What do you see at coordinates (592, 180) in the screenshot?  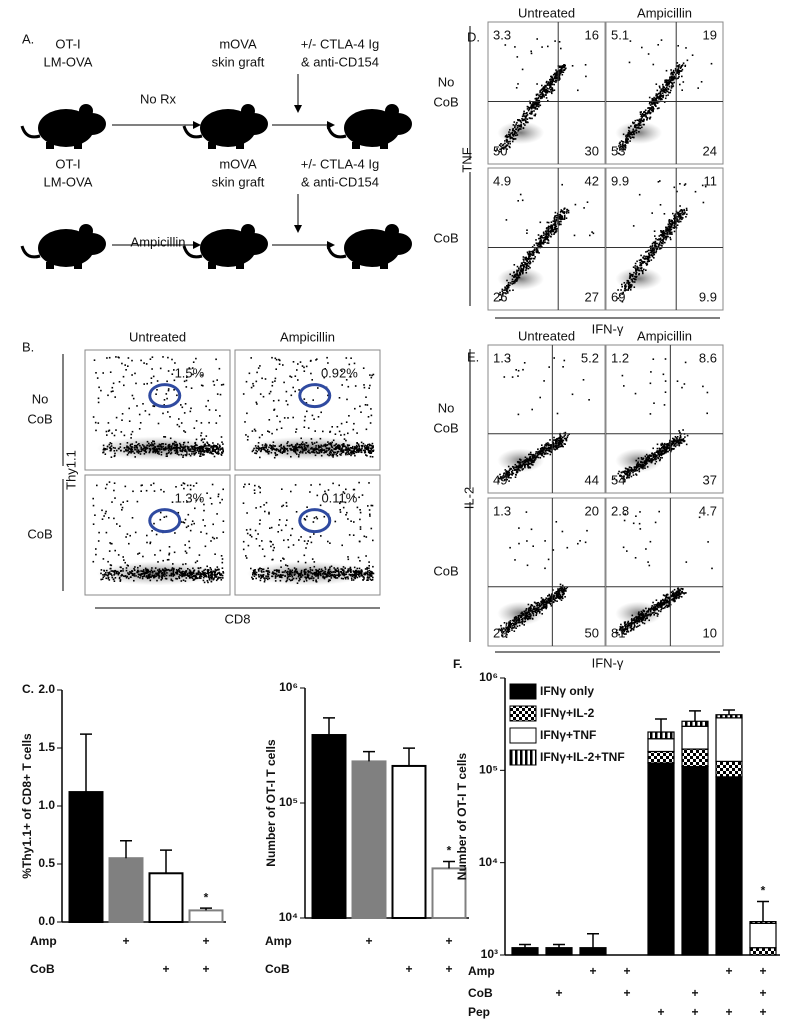 I see `quadrant-value: 42` at bounding box center [592, 180].